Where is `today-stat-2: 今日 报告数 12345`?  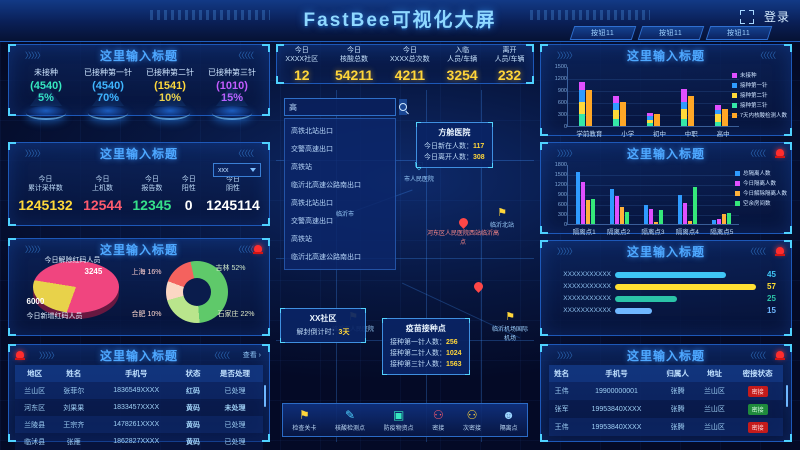 today-stat-2: 今日 报告数 12345 is located at coordinates (151, 194).